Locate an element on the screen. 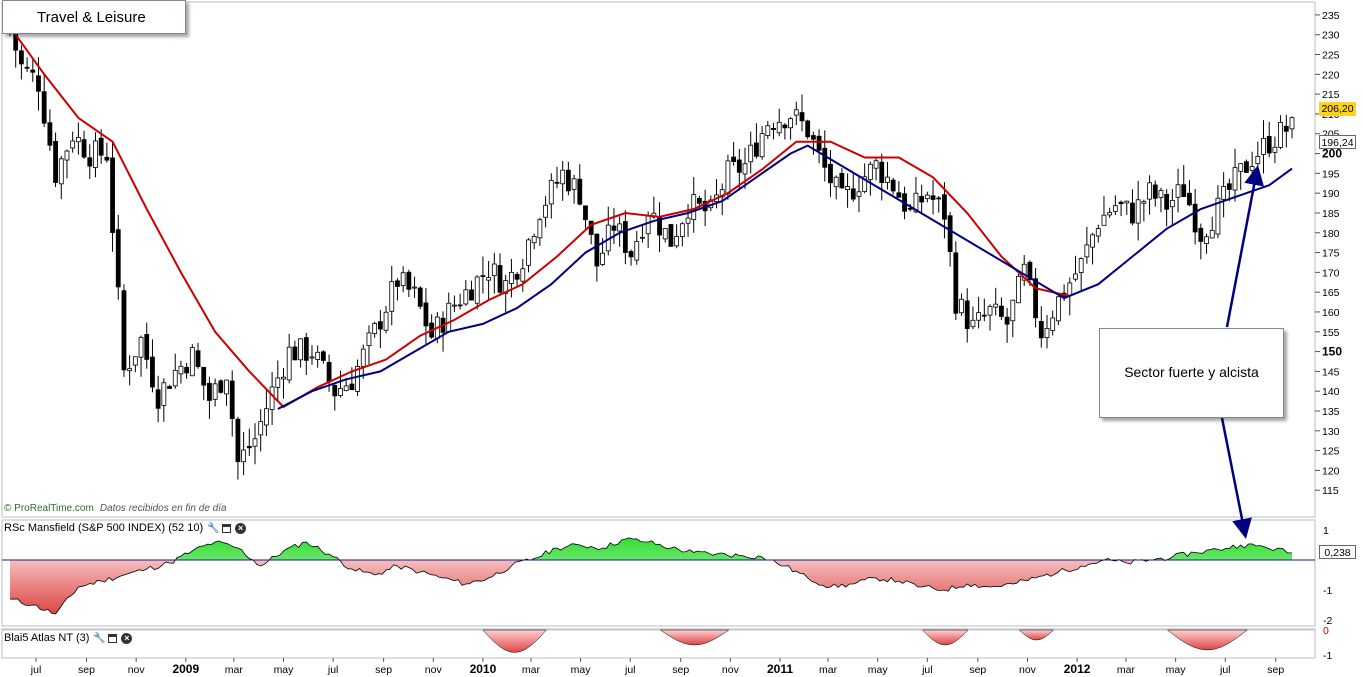 This screenshot has width=1363, height=677. rsc-tick-label: -2 is located at coordinates (1327, 621).